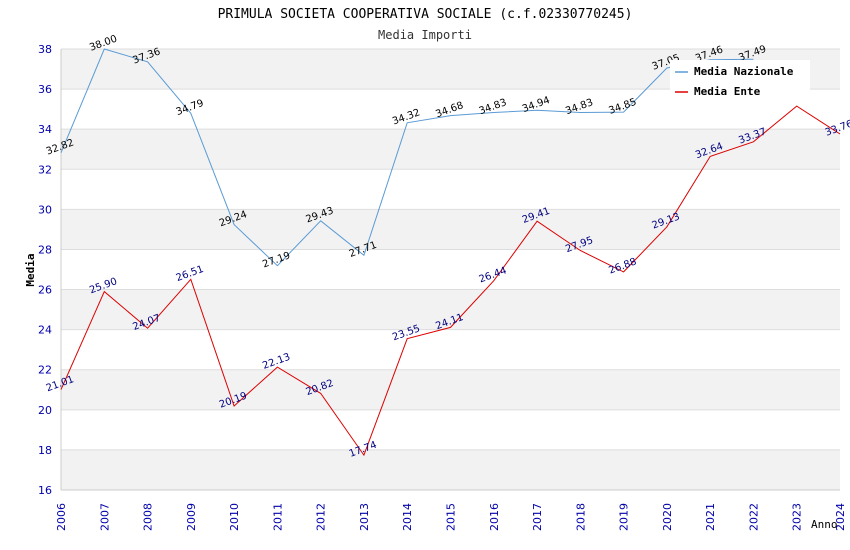 This screenshot has height=550, width=850. Describe the element at coordinates (45, 49) in the screenshot. I see `y-tick-label: 38` at that location.